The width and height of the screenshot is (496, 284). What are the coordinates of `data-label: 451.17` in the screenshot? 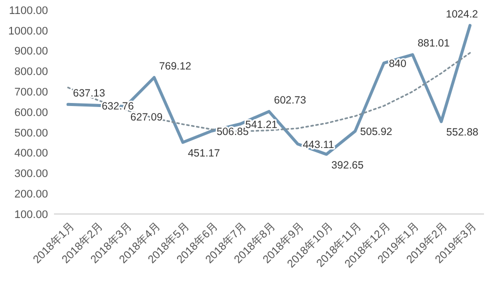 It's located at (204, 153).